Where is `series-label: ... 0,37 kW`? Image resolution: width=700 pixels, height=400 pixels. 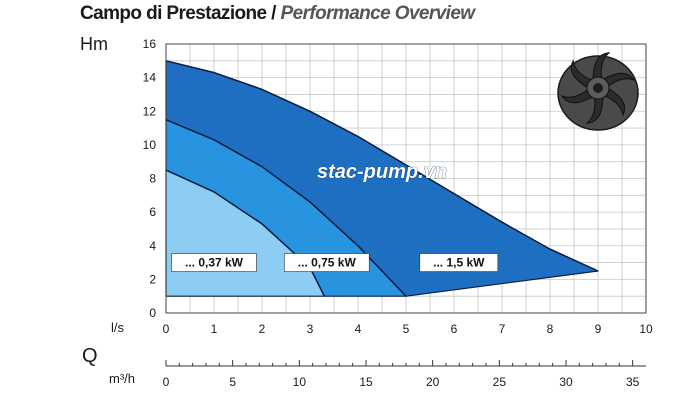
series-label: ... 0,37 kW is located at coordinates (214, 263).